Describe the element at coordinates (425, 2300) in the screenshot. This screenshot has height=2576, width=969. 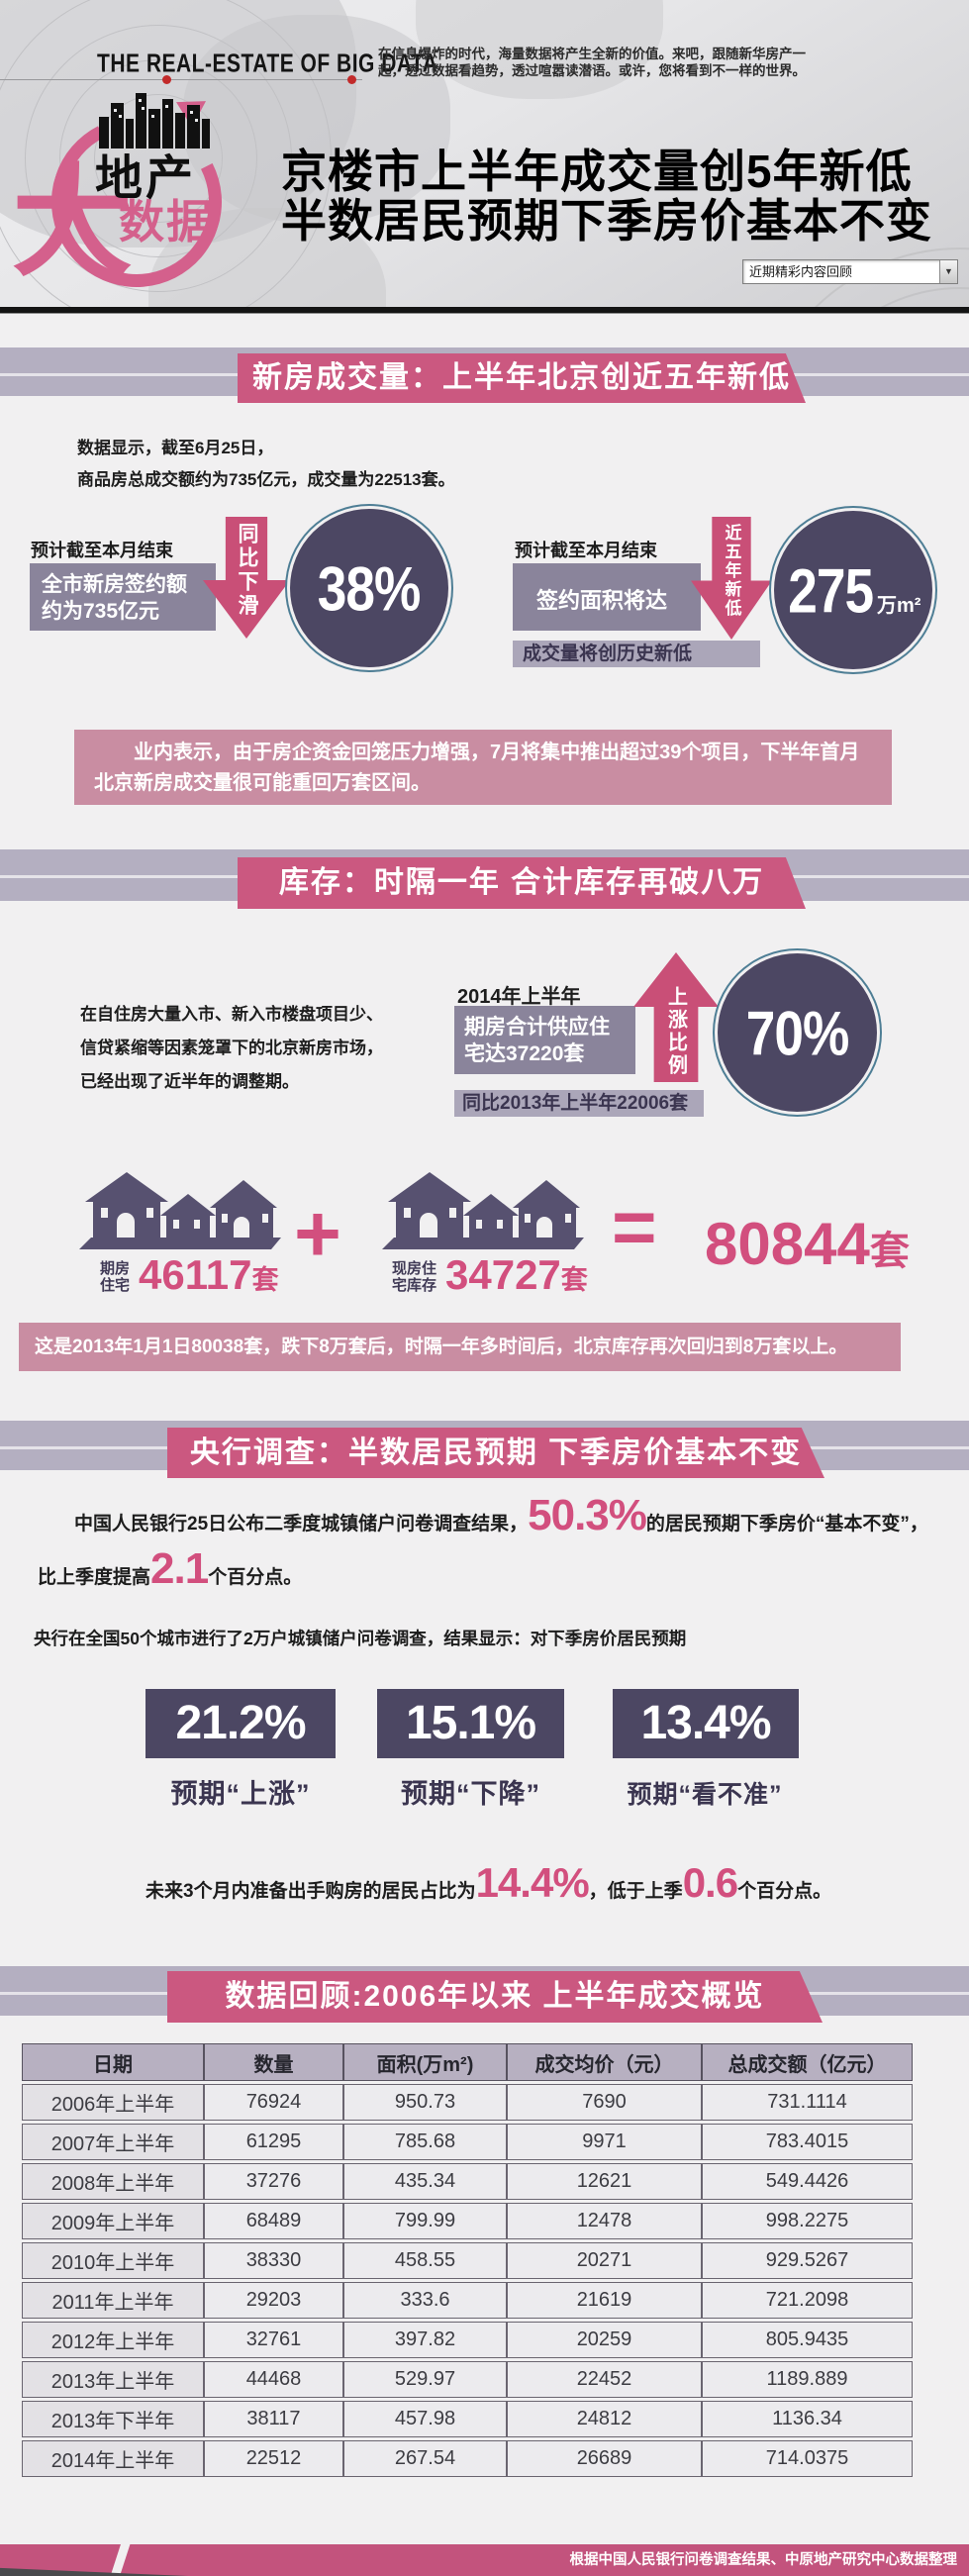
I see `cell-area: 333.6` at that location.